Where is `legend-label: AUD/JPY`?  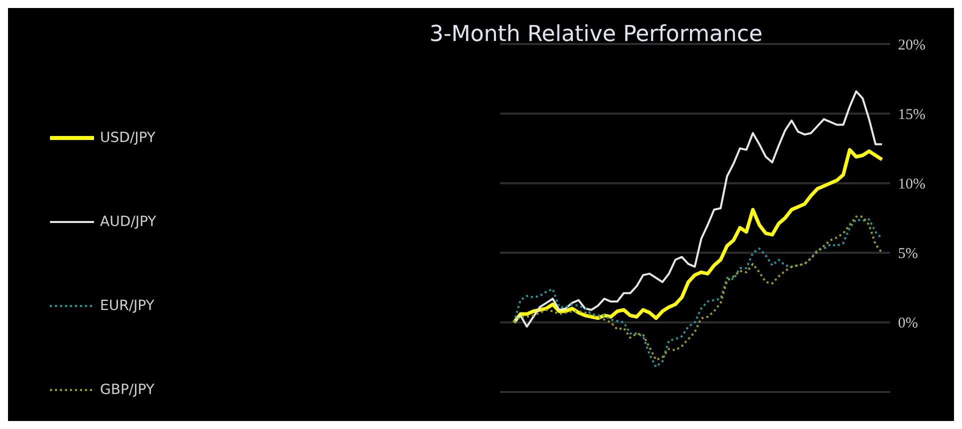 legend-label: AUD/JPY is located at coordinates (128, 222).